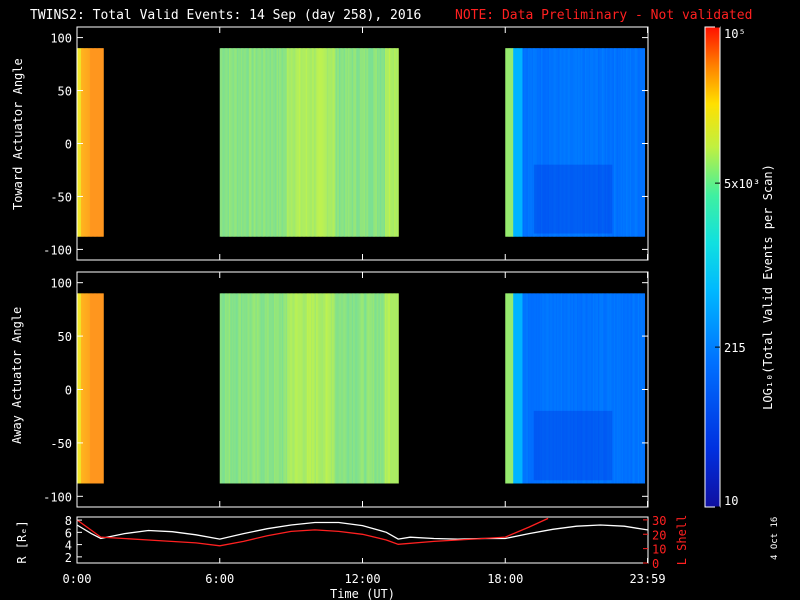 The image size is (800, 600). I want to click on radius-series-line, so click(362, 530).